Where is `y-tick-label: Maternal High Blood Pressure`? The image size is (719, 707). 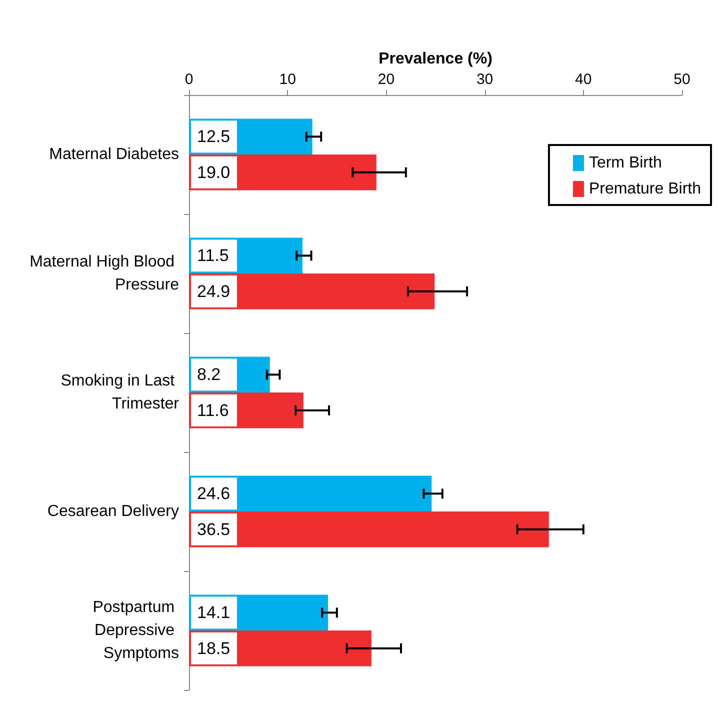 y-tick-label: Maternal High Blood Pressure is located at coordinates (105, 274).